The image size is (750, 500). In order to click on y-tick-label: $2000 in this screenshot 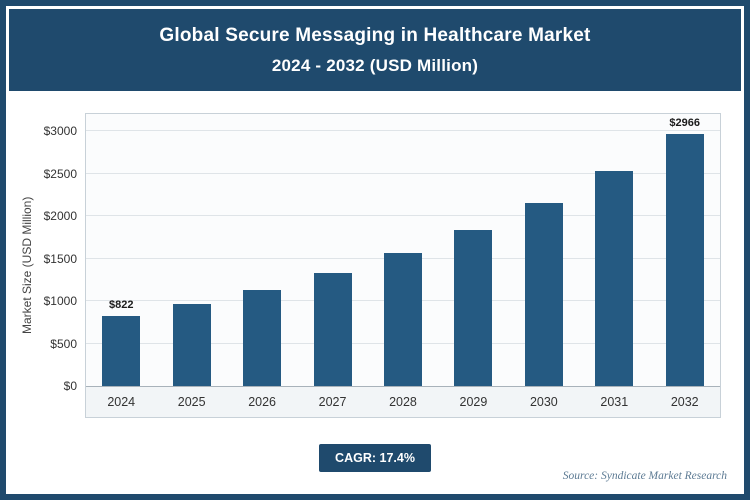, I will do `click(60, 216)`.